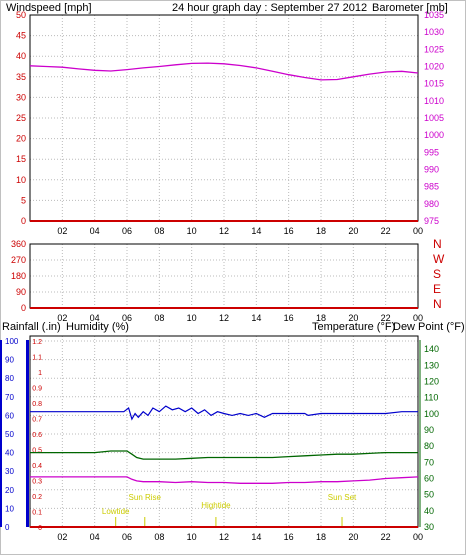 Image resolution: width=466 pixels, height=560 pixels. Describe the element at coordinates (321, 231) in the screenshot. I see `top-x-tick-label: 18` at that location.